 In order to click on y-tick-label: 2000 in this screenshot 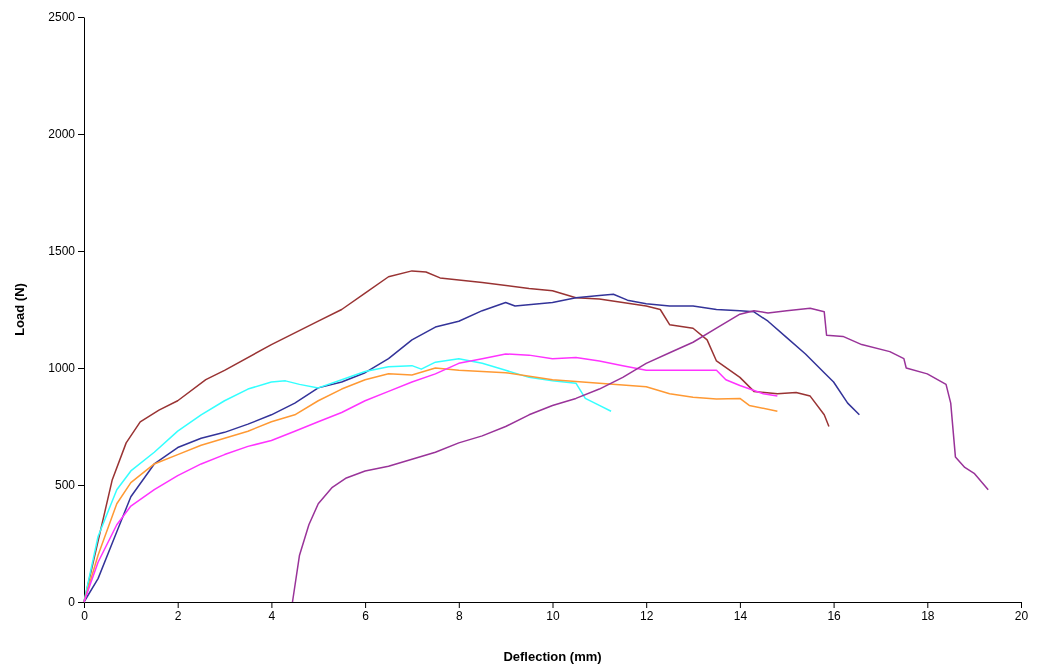, I will do `click(62, 134)`.